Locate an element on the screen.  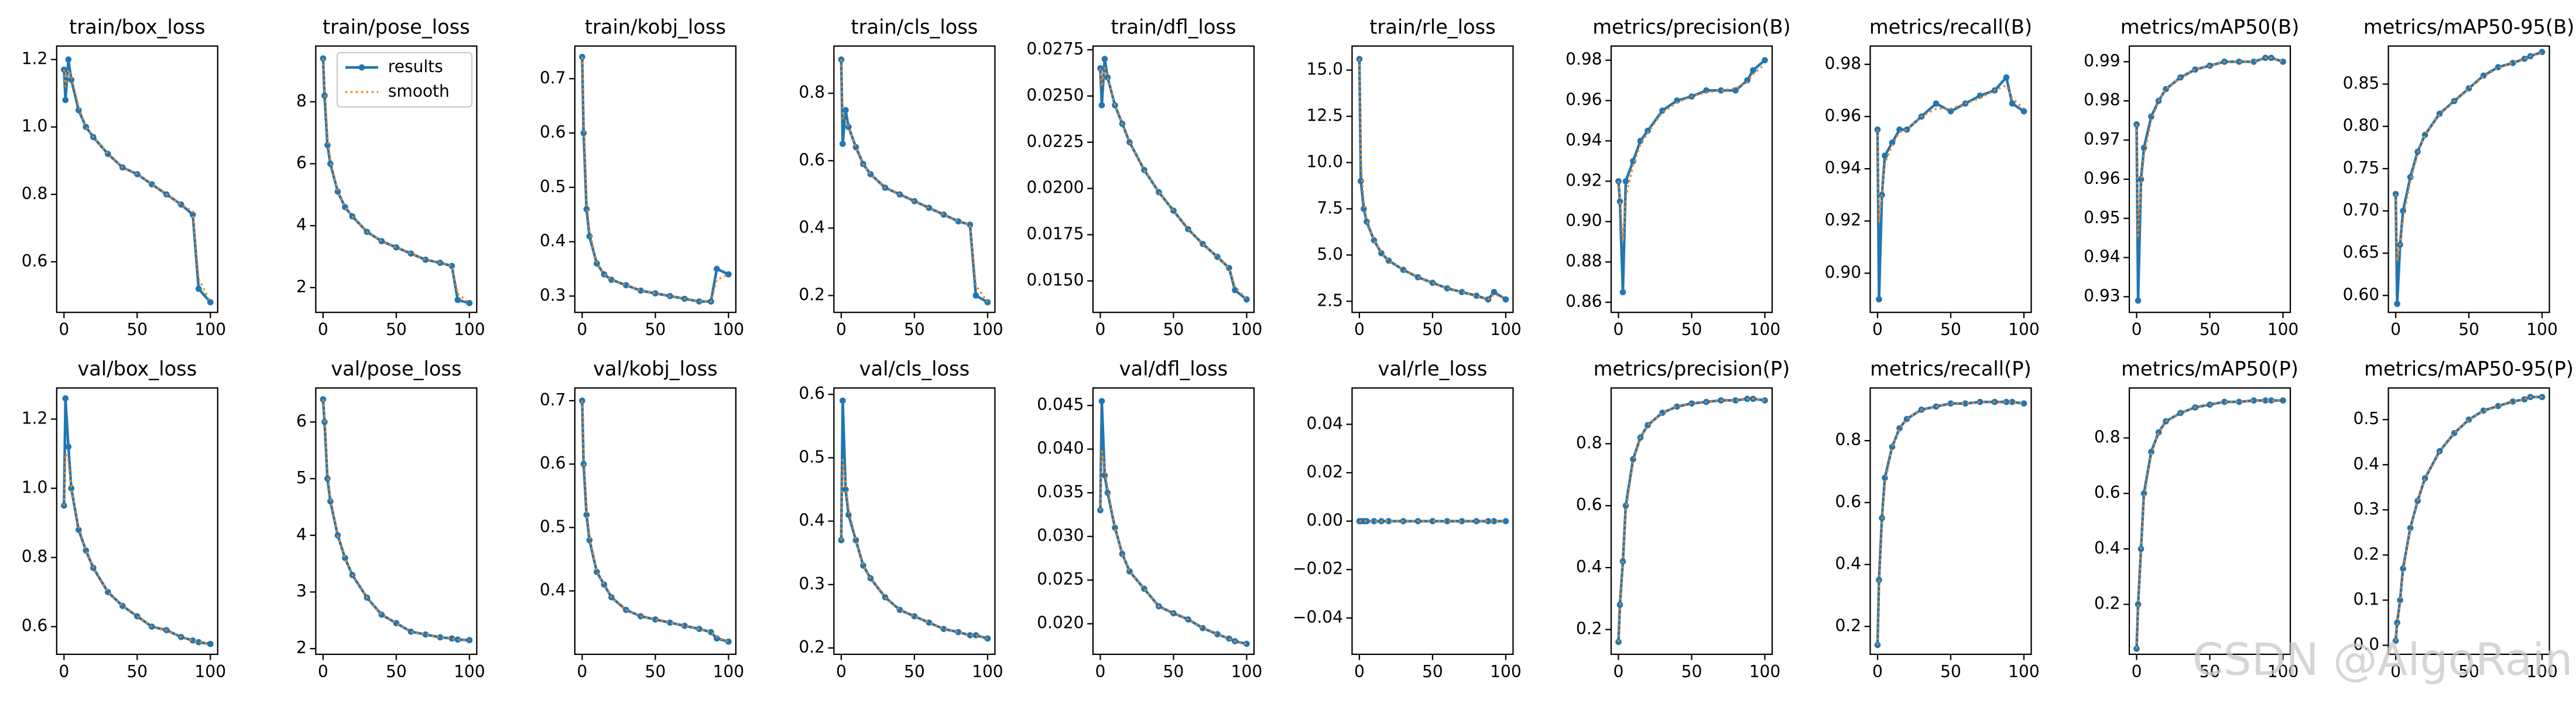
y-tick-label: 0.86 is located at coordinates (1584, 301).